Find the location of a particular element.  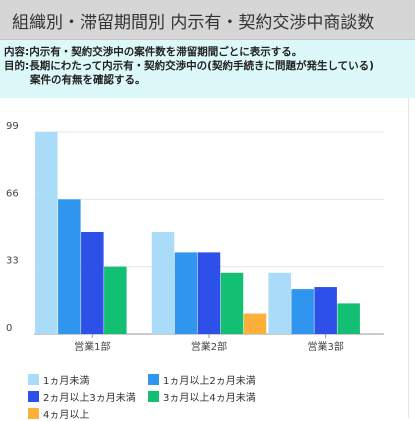

page-title: 組織別・滞留期間別 内示有・契約交渉中商談数 is located at coordinates (193, 23).